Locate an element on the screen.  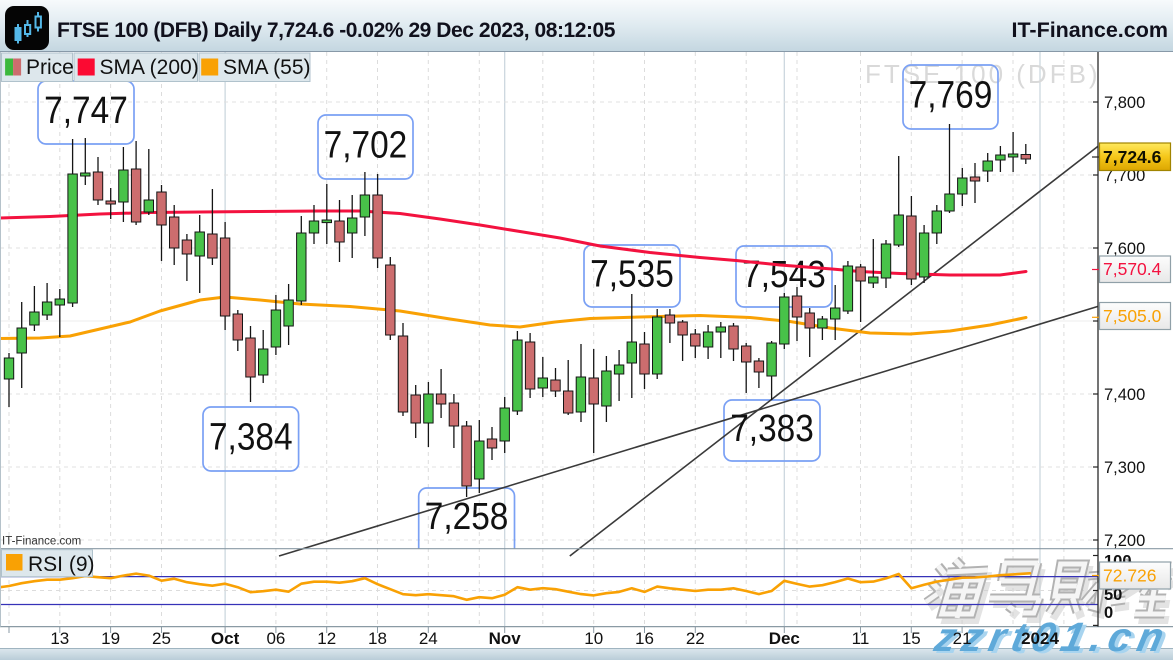
svg-text: 7,543 is located at coordinates (784, 274).